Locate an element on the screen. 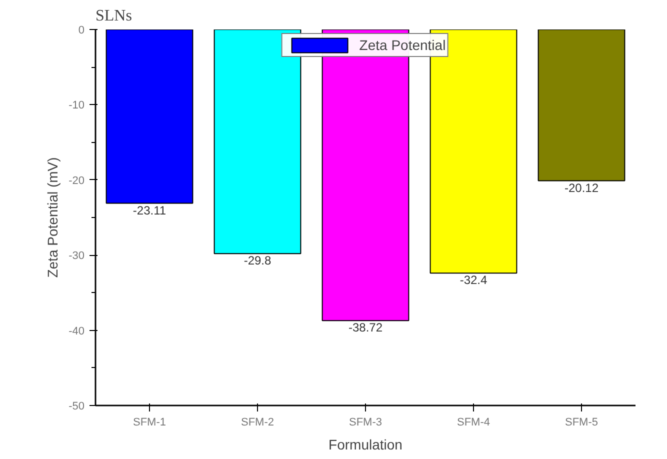  x-tick-label: SFM-1 is located at coordinates (149, 422).